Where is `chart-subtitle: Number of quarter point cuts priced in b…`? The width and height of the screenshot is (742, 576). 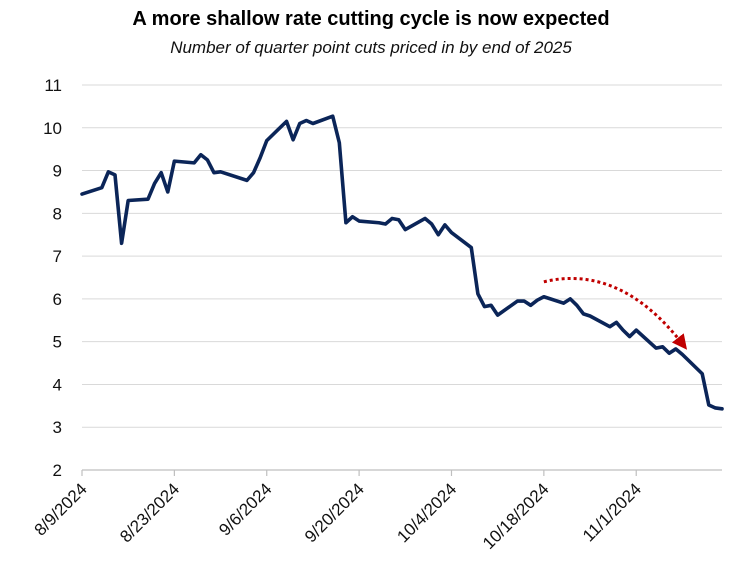
chart-subtitle: Number of quarter point cuts priced in b… is located at coordinates (371, 47).